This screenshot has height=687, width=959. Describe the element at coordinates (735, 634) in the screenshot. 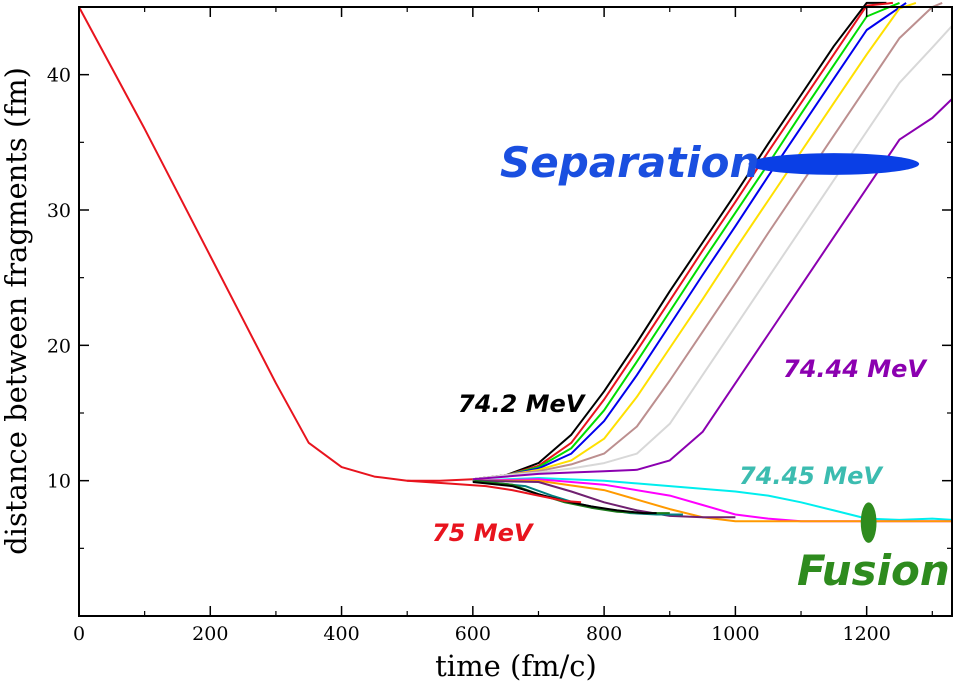

I see `x-tick-label: 1000` at that location.